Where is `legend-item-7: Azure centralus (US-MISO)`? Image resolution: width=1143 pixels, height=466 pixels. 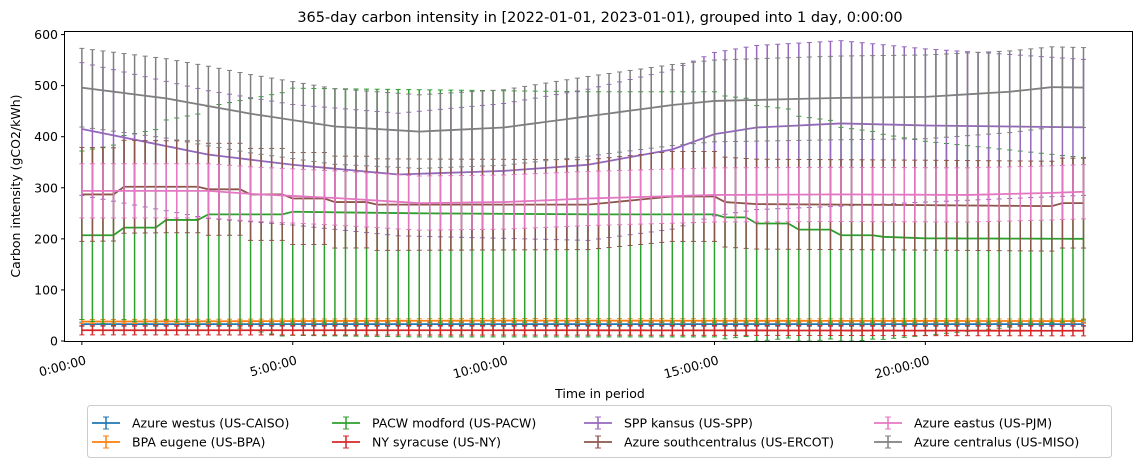
legend-item-7: Azure centralus (US-MISO) is located at coordinates (976, 442).